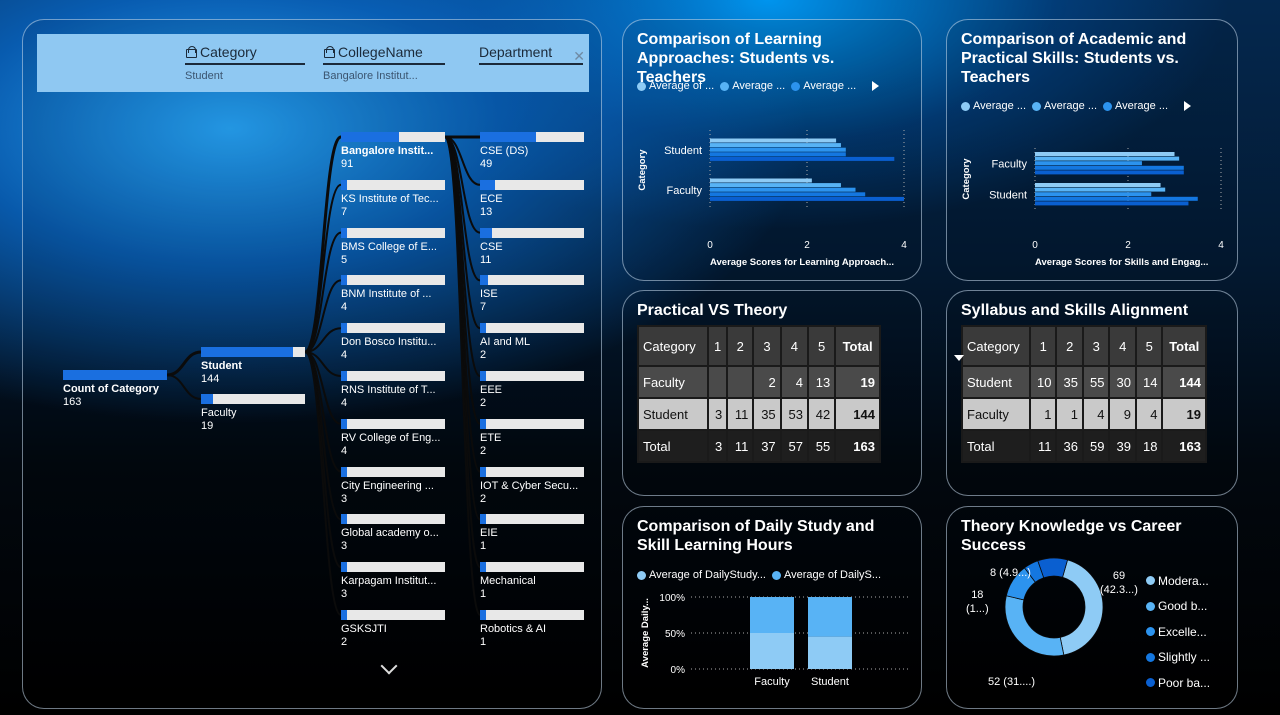 The height and width of the screenshot is (715, 1280). I want to click on tree-node-college: KS Institute of Tec... 7, so click(395, 199).